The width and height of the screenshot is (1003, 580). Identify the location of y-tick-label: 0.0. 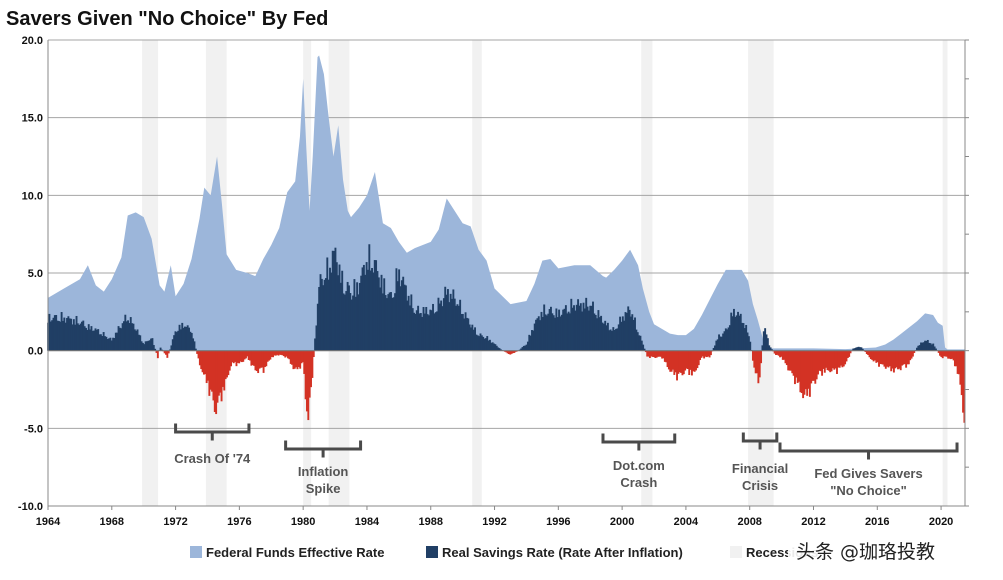
(35, 352).